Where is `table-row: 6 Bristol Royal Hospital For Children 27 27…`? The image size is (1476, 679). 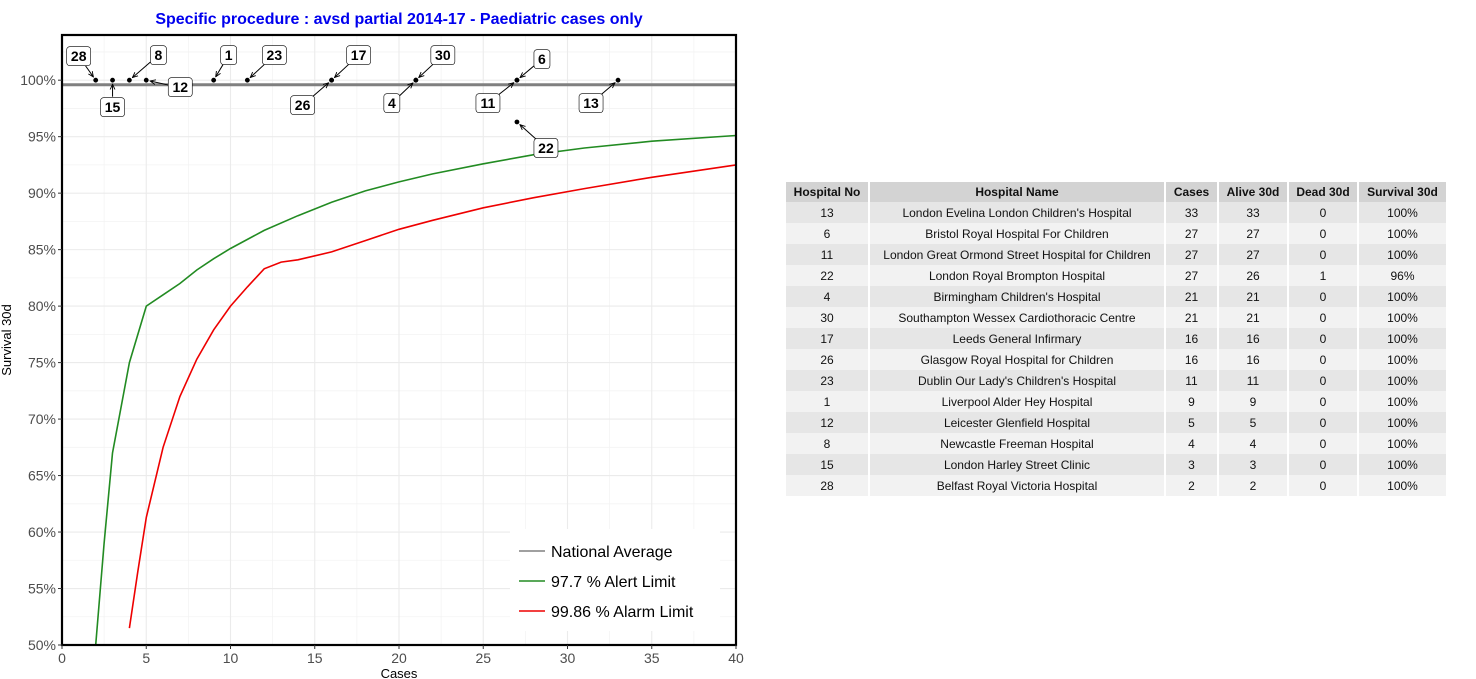
table-row: 6 Bristol Royal Hospital For Children 27 27… is located at coordinates (1116, 233).